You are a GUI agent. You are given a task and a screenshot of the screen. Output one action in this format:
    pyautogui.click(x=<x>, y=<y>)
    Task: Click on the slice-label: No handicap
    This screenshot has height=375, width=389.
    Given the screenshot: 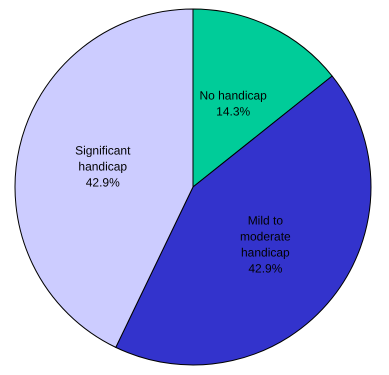 What is the action you would take?
    pyautogui.click(x=233, y=95)
    